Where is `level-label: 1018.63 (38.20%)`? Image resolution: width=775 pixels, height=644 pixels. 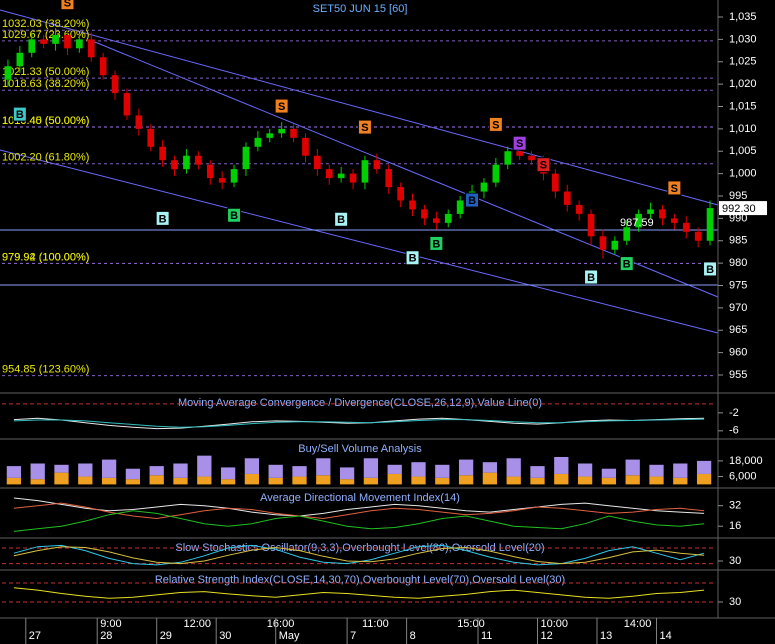 level-label: 1018.63 (38.20%) is located at coordinates (45, 84).